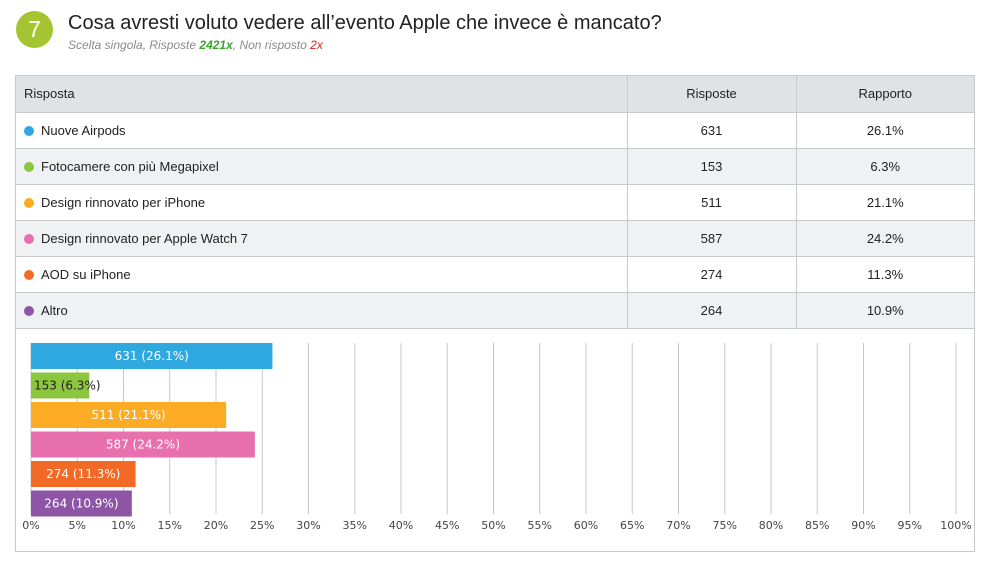 Image resolution: width=1000 pixels, height=567 pixels. Describe the element at coordinates (725, 525) in the screenshot. I see `x-tick-label: 75%` at that location.